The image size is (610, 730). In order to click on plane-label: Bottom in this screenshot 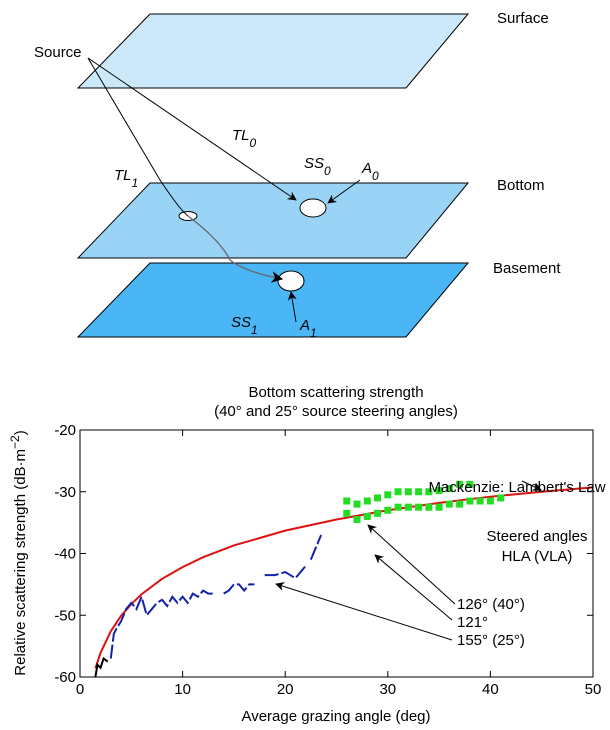, I will do `click(521, 185)`.